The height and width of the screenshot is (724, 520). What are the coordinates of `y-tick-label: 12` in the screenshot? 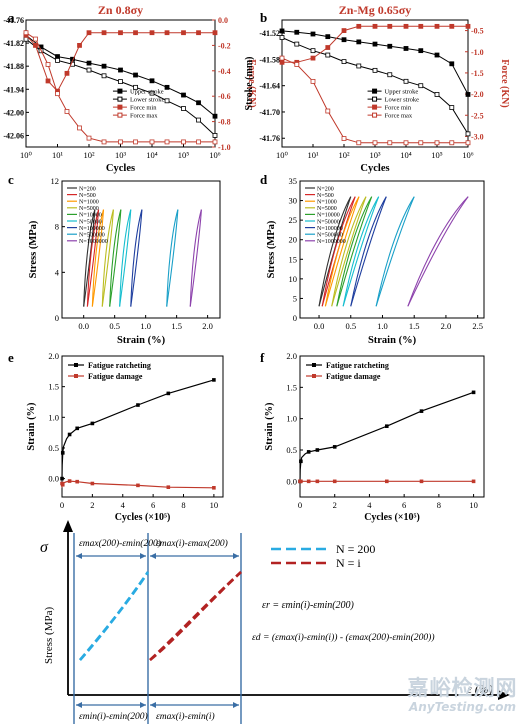 It's located at (55, 181).